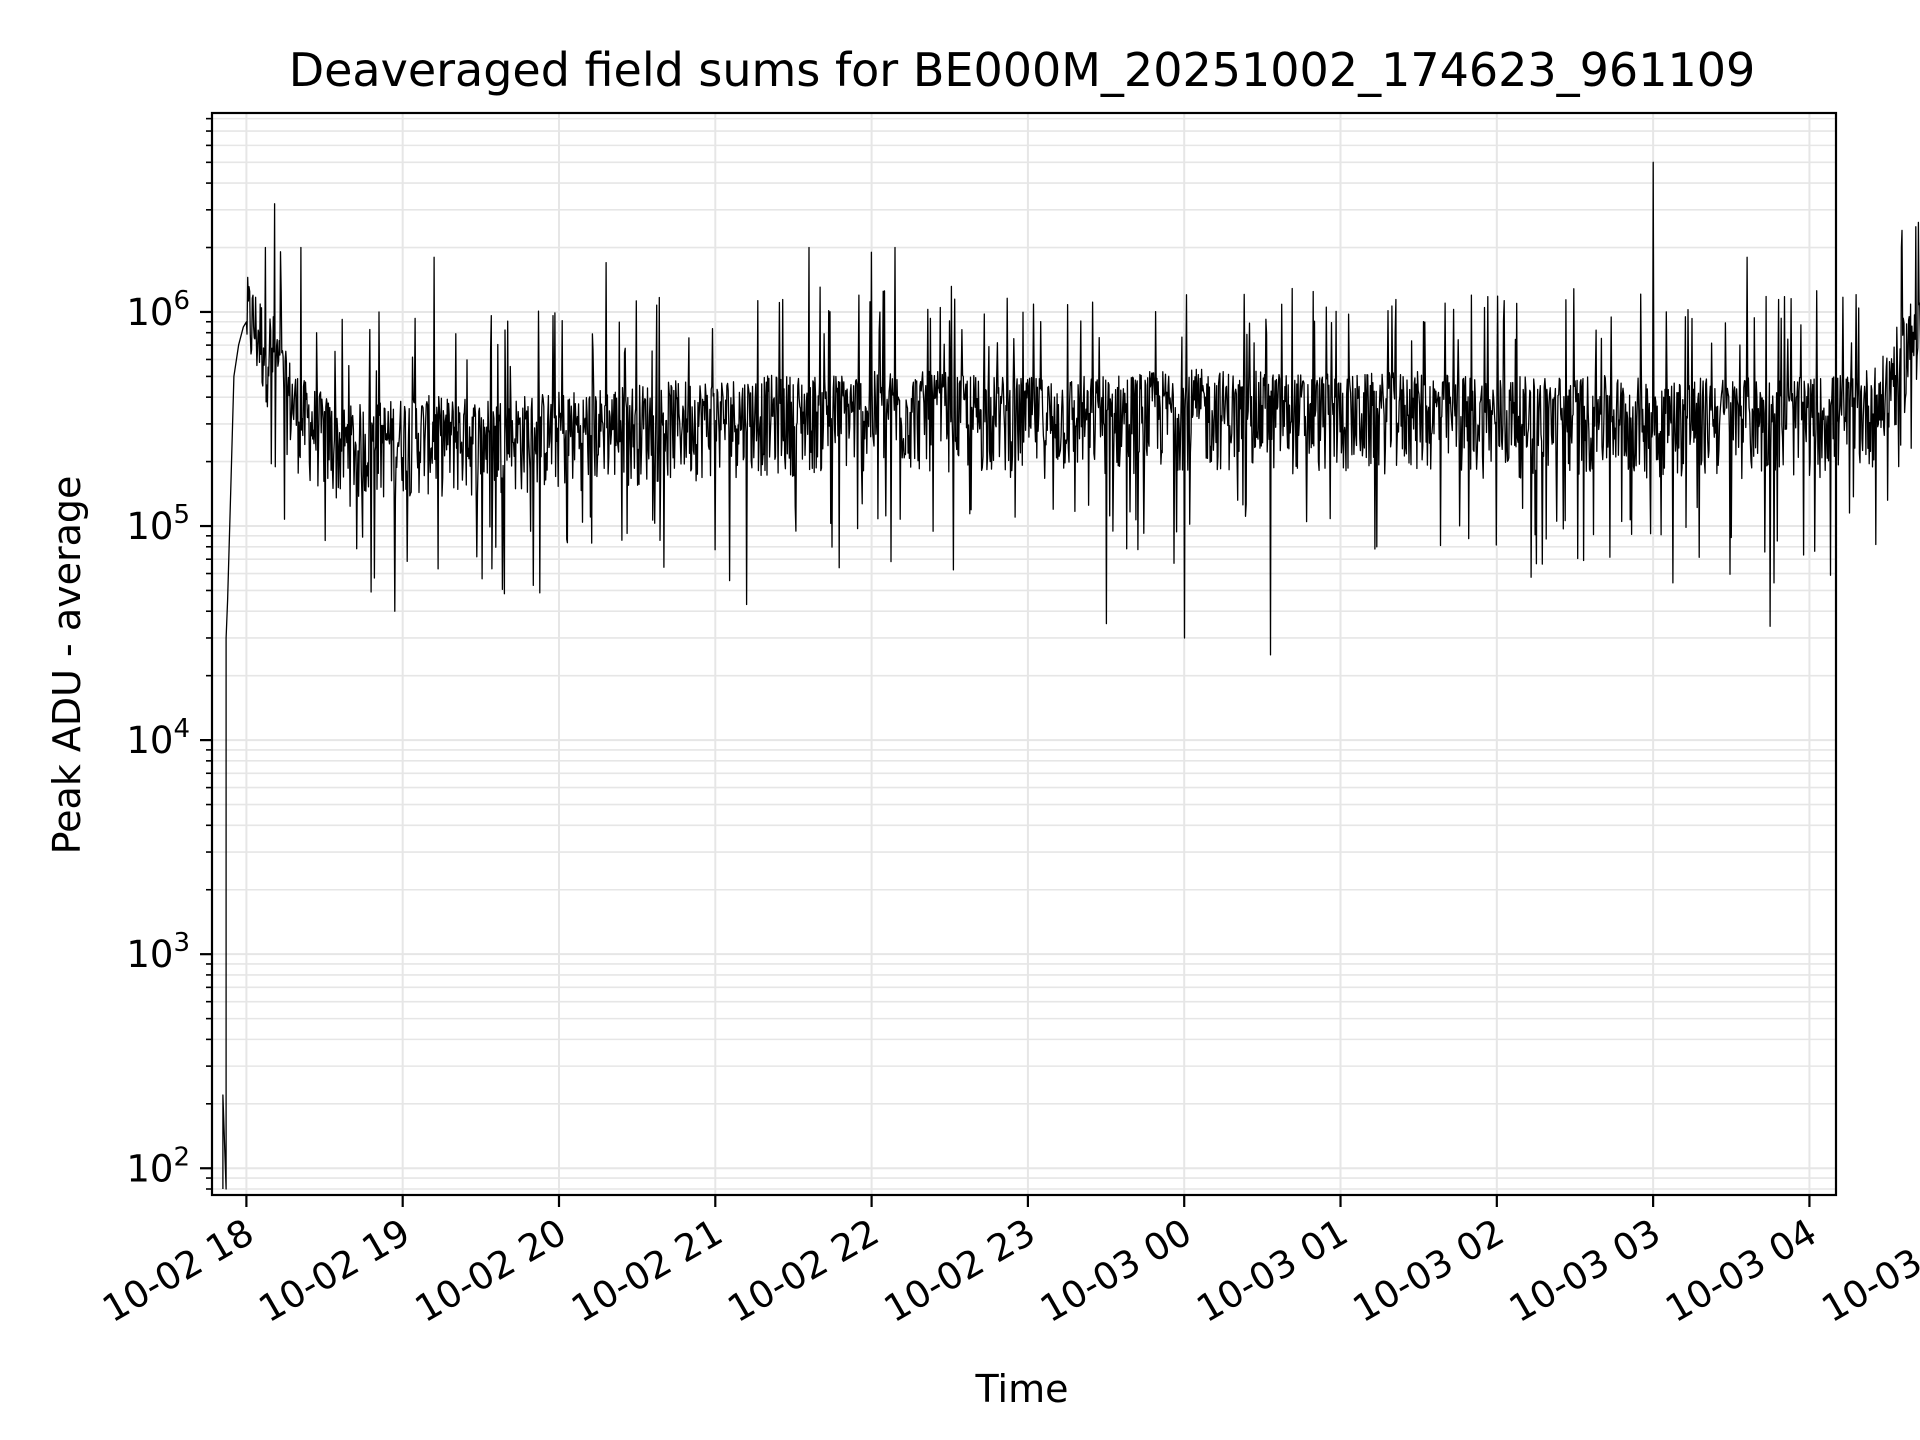 The image size is (1920, 1440). I want to click on y-tick-label: 102, so click(158, 1166).